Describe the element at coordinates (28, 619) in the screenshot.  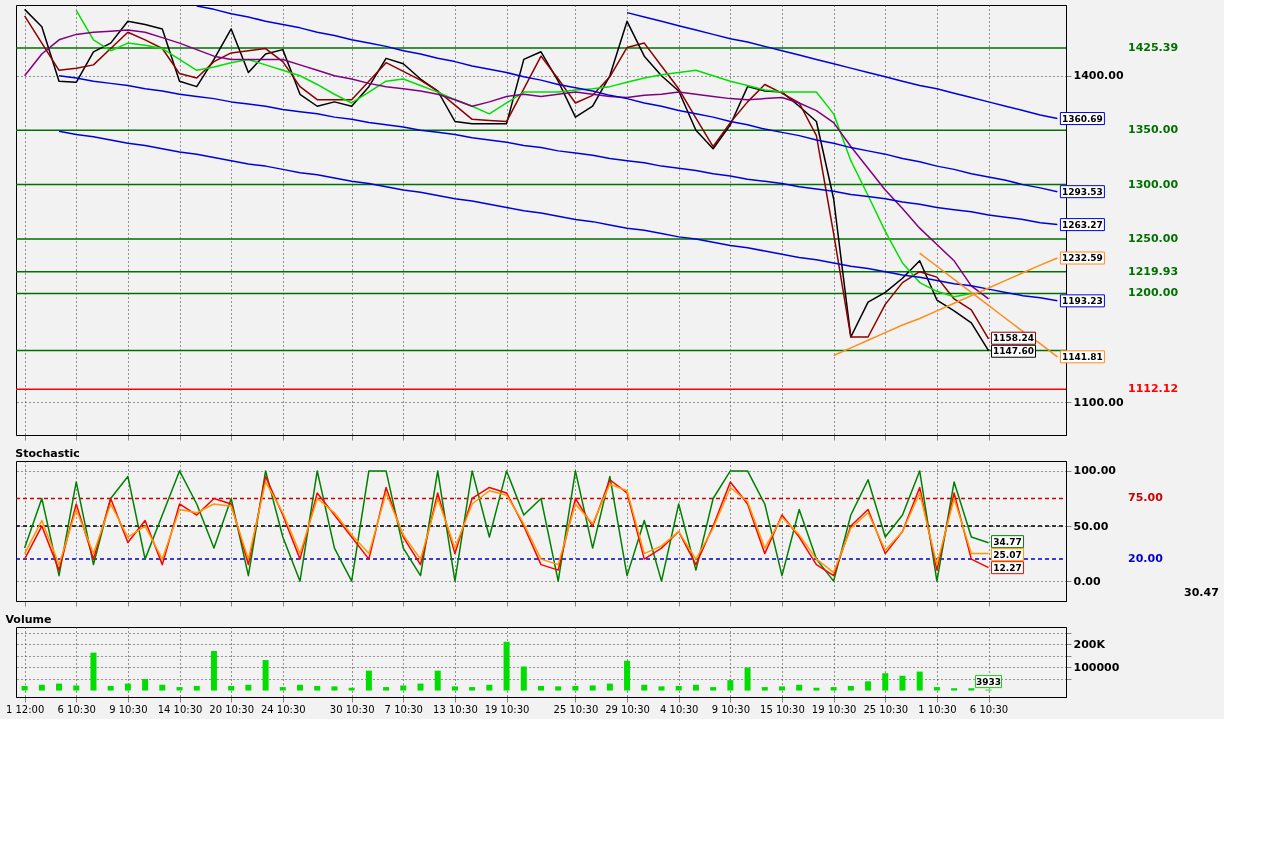
I see `chart-title: Volume` at that location.